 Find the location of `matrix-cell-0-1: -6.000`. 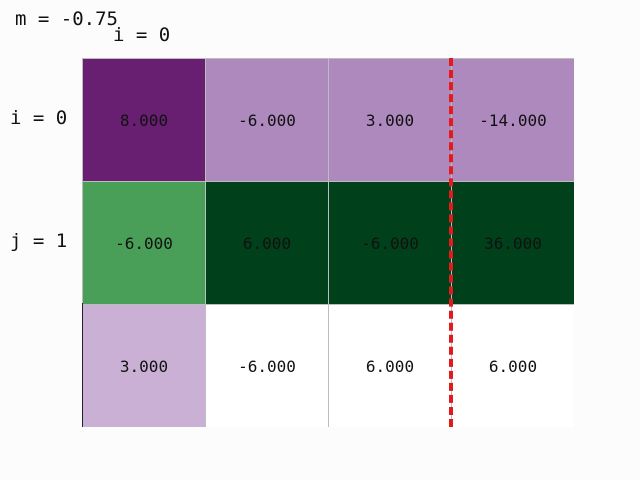

matrix-cell-0-1: -6.000 is located at coordinates (267, 120).